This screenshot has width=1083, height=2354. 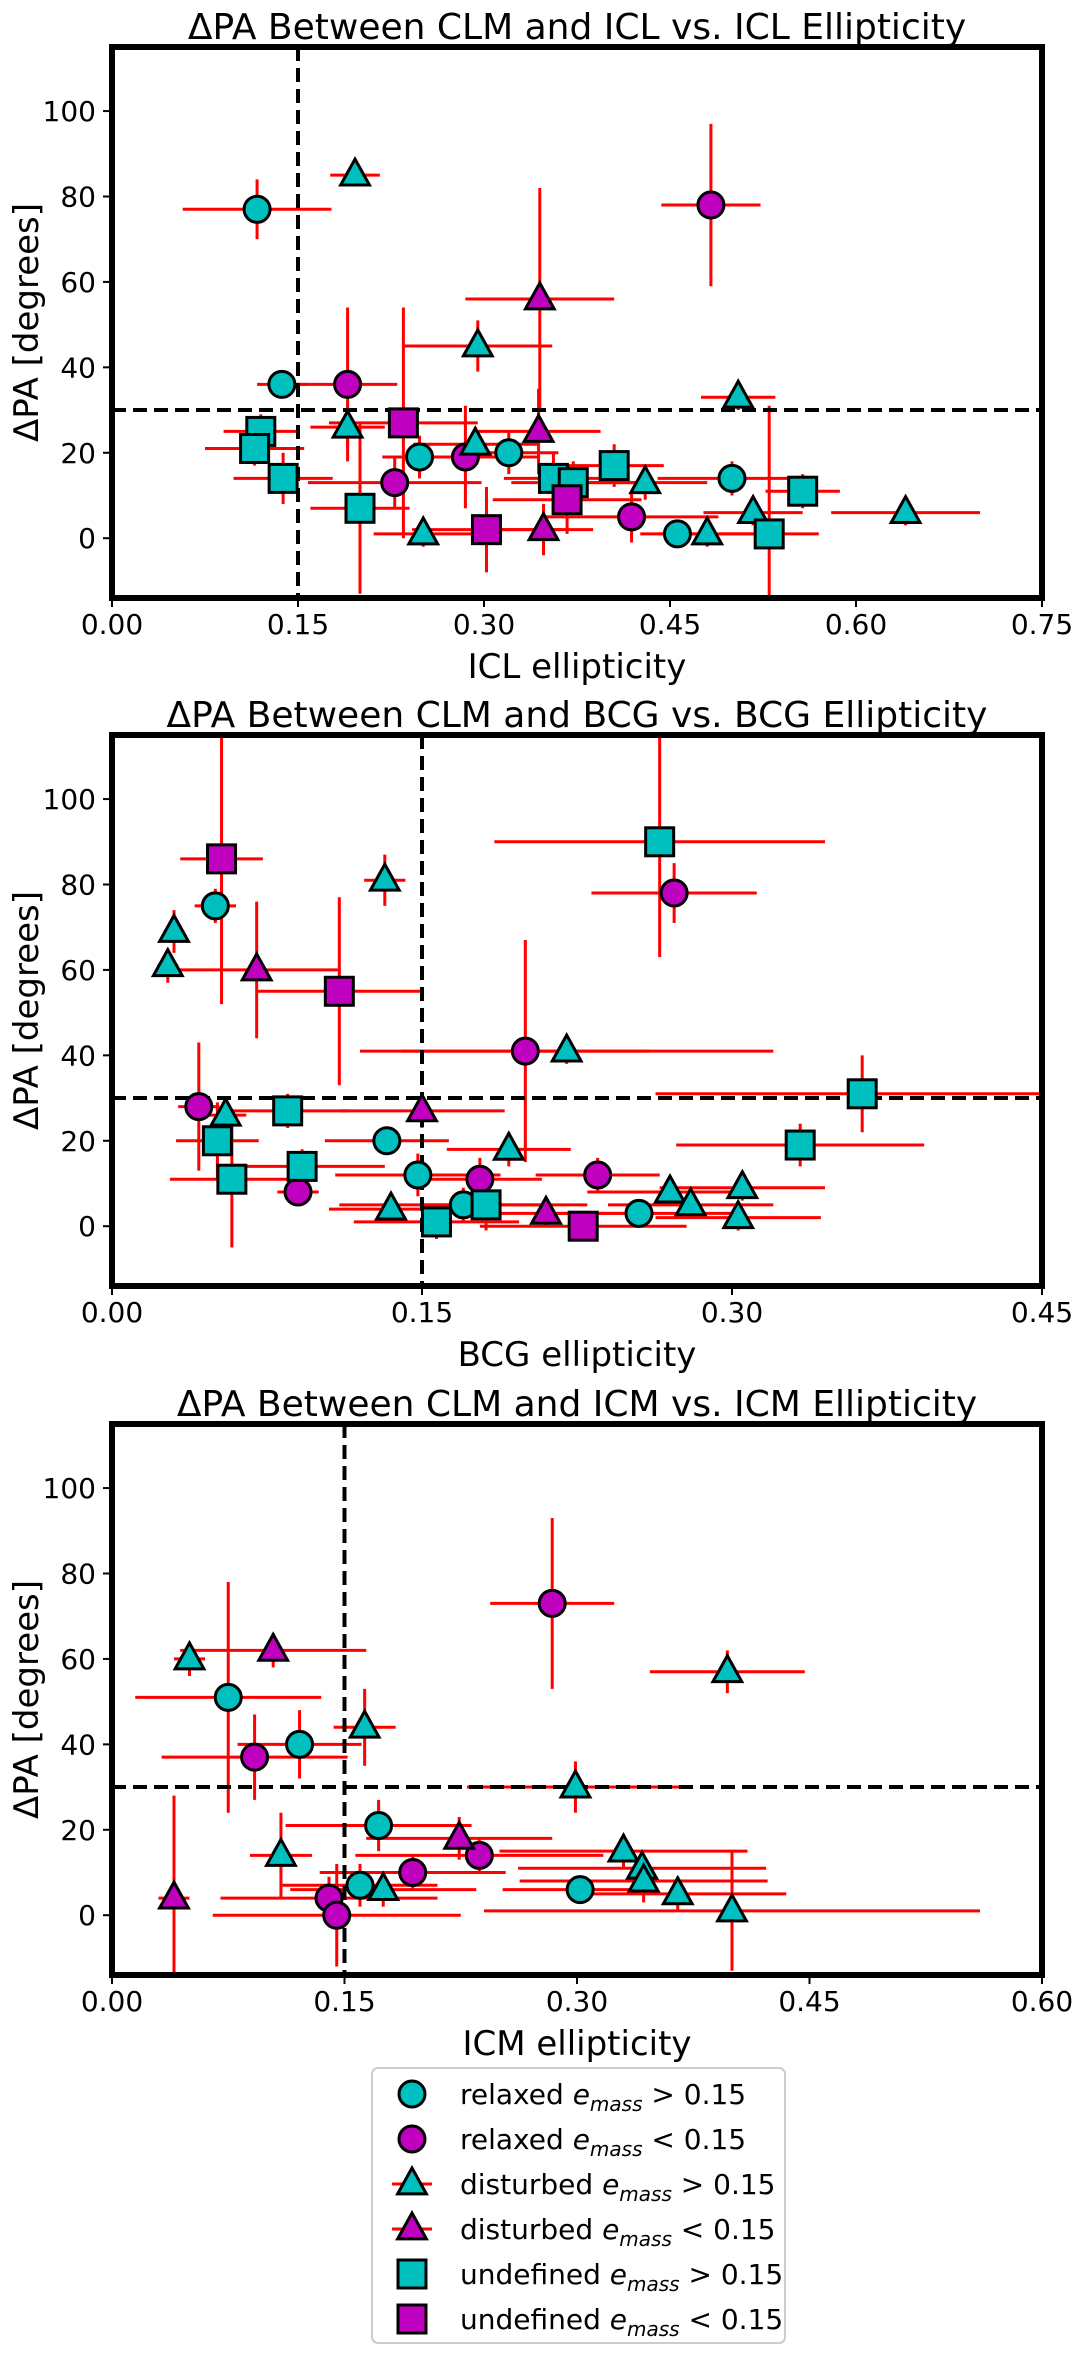 I want to click on legend-relation: > 0.15, so click(x=732, y=2274).